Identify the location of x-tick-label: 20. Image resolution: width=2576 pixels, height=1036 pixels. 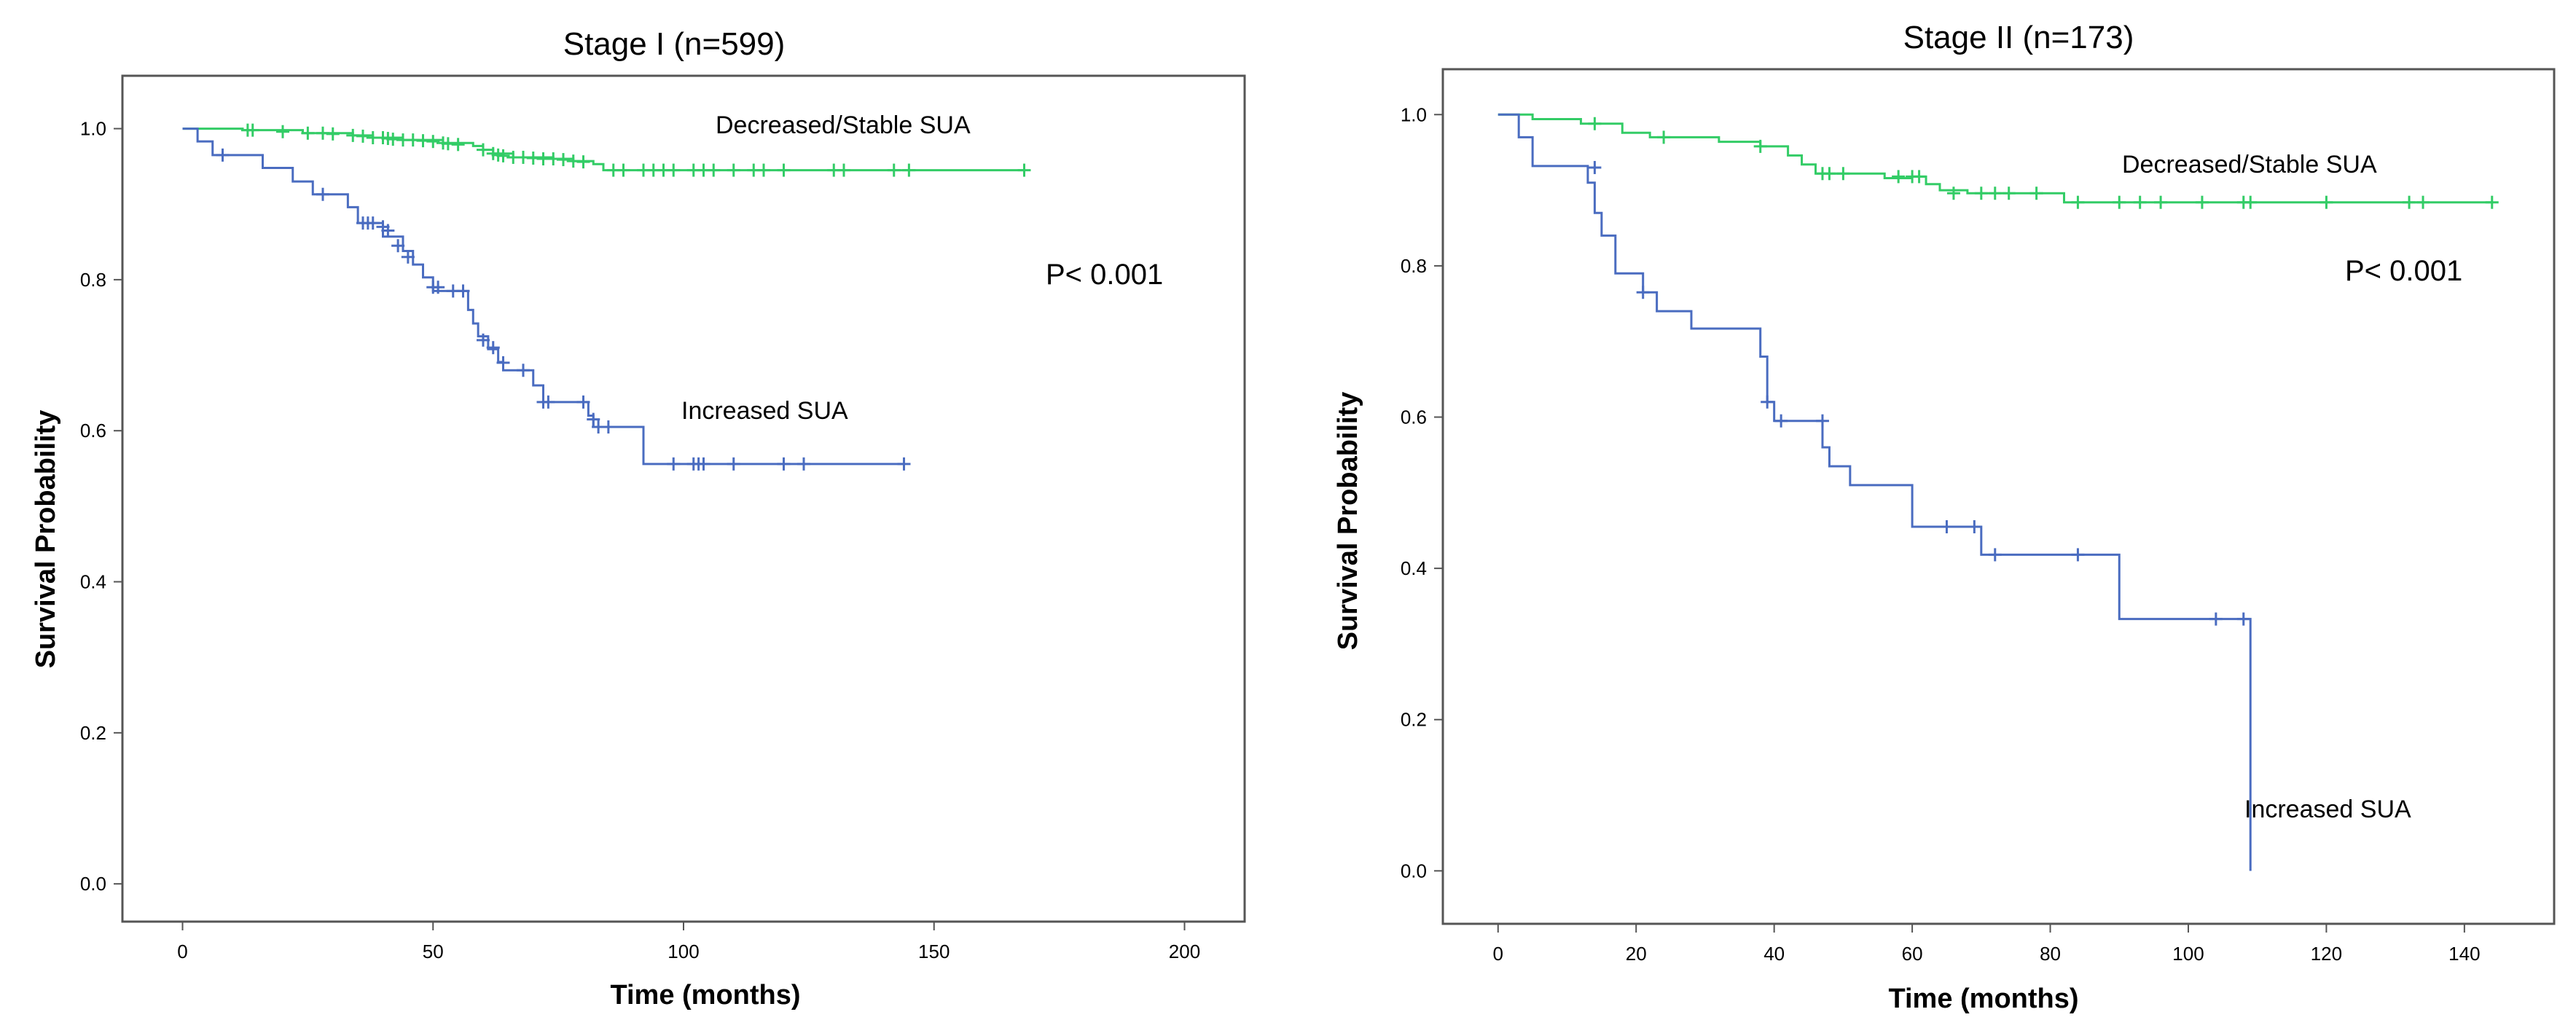
(1636, 954).